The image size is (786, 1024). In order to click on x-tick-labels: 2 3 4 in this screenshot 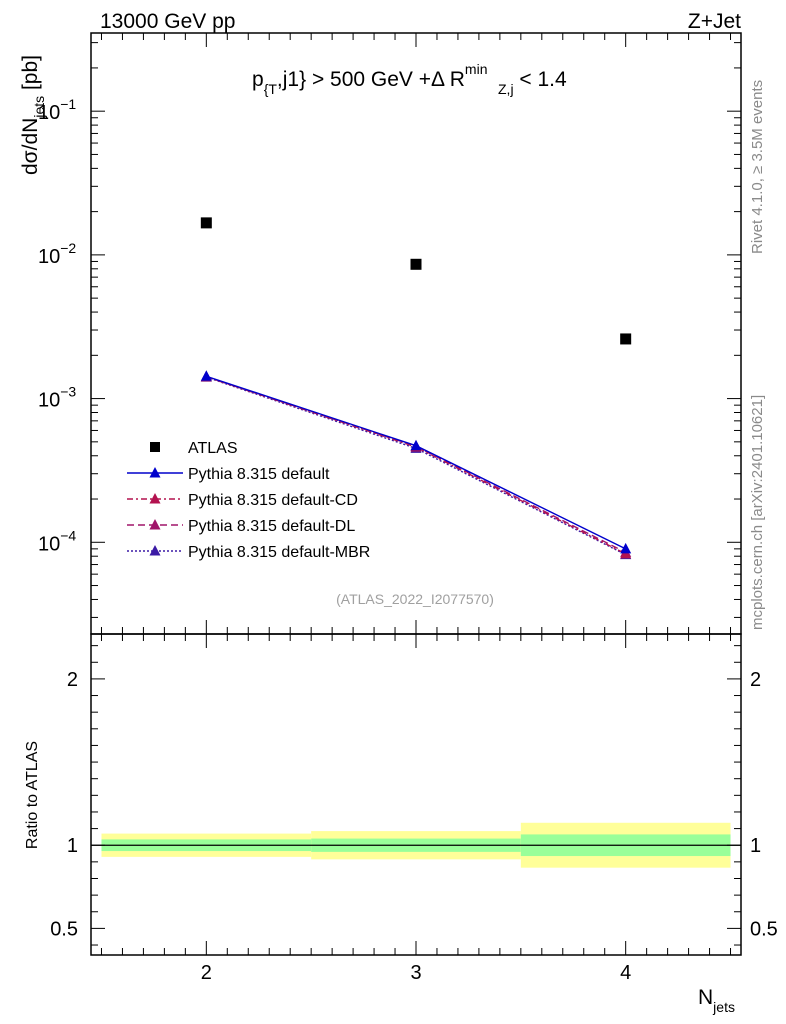, I will do `click(416, 973)`.